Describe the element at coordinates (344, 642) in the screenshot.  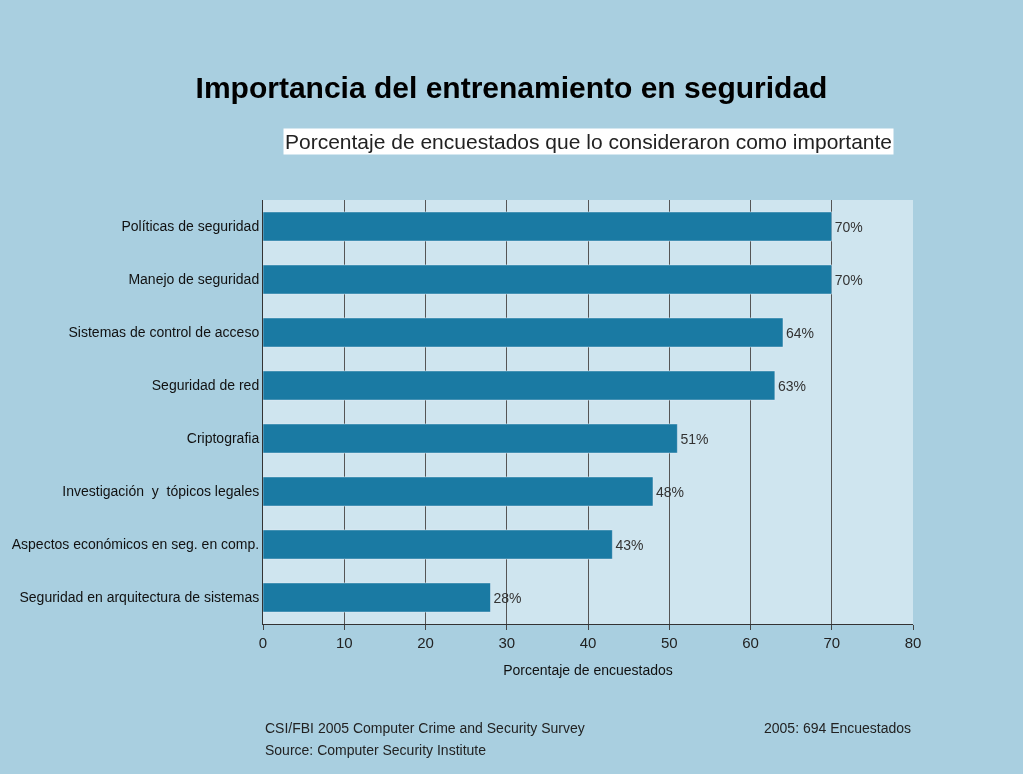
I see `x-tick-label: 10` at that location.